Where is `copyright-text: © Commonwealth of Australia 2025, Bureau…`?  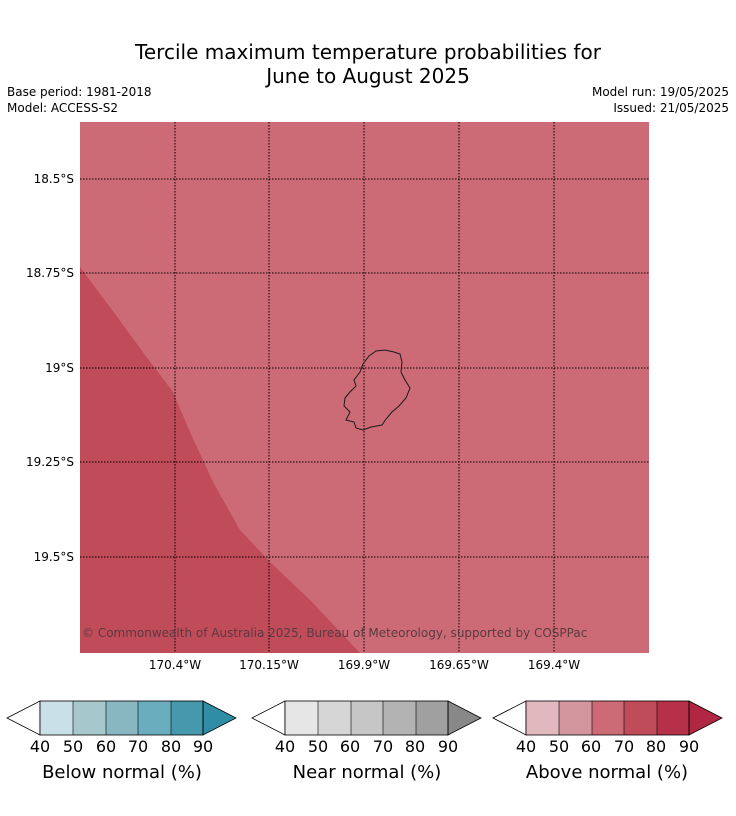 copyright-text: © Commonwealth of Australia 2025, Bureau… is located at coordinates (335, 633).